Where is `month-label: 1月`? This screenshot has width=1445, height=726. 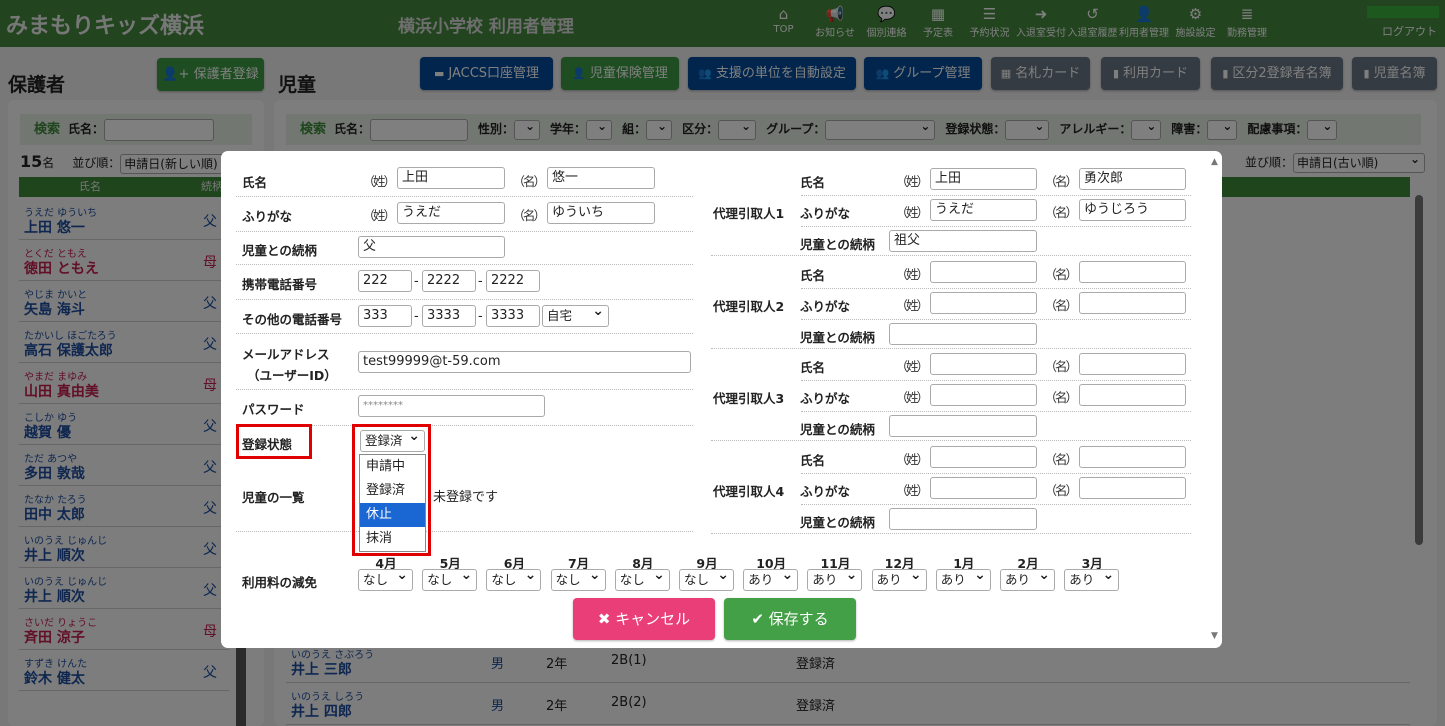
month-label: 1月 is located at coordinates (964, 563).